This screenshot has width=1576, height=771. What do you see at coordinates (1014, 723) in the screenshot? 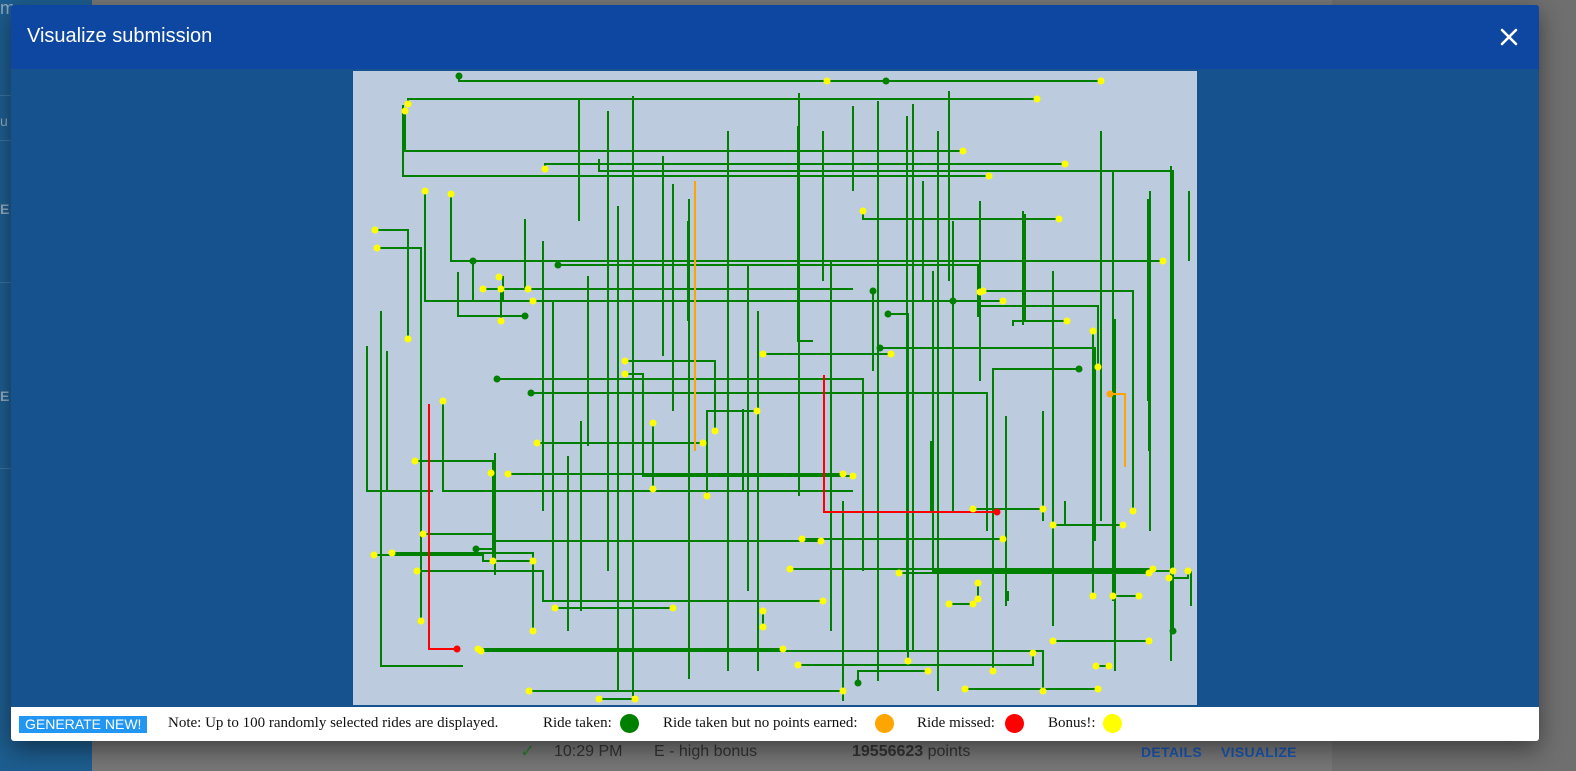
I see `ride-missed-swatch` at bounding box center [1014, 723].